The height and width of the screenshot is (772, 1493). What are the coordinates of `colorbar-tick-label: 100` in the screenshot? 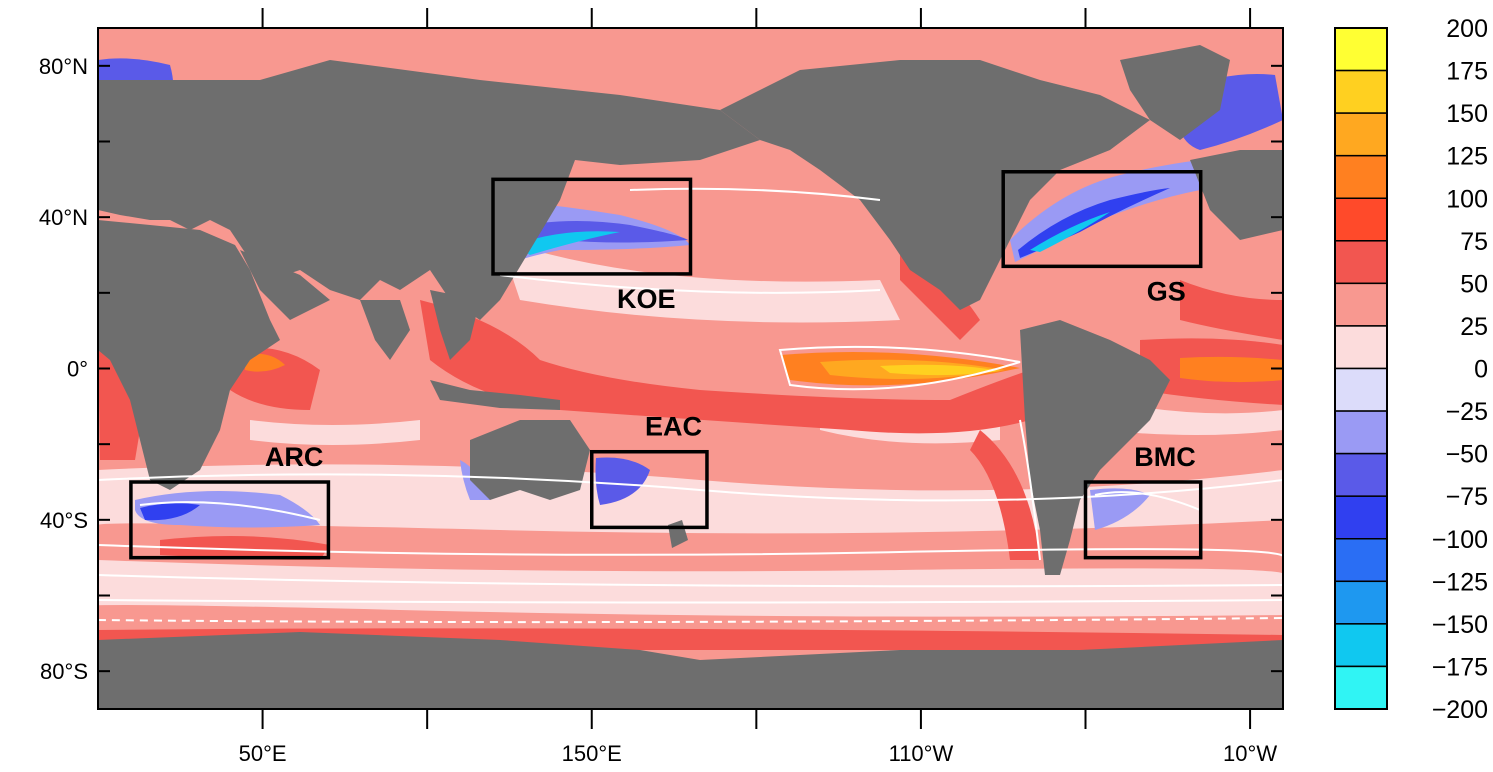 It's located at (1467, 199).